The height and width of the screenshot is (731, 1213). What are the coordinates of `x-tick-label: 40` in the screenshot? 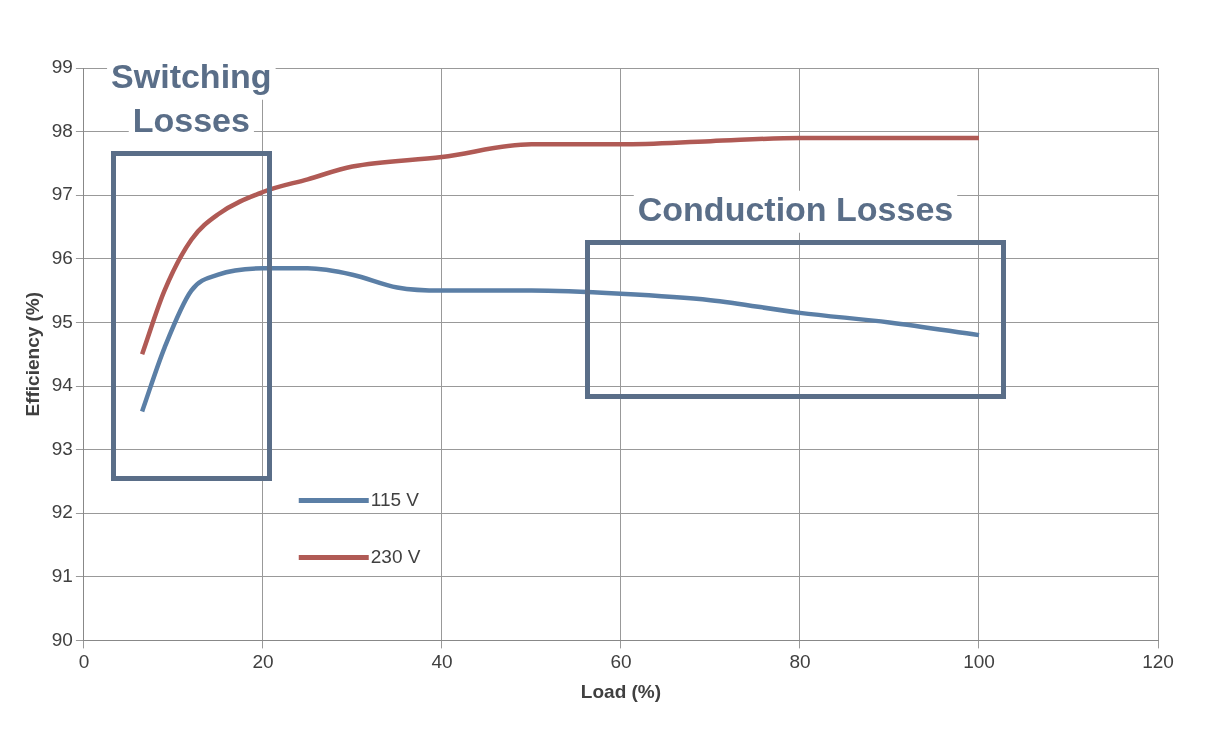 It's located at (442, 662).